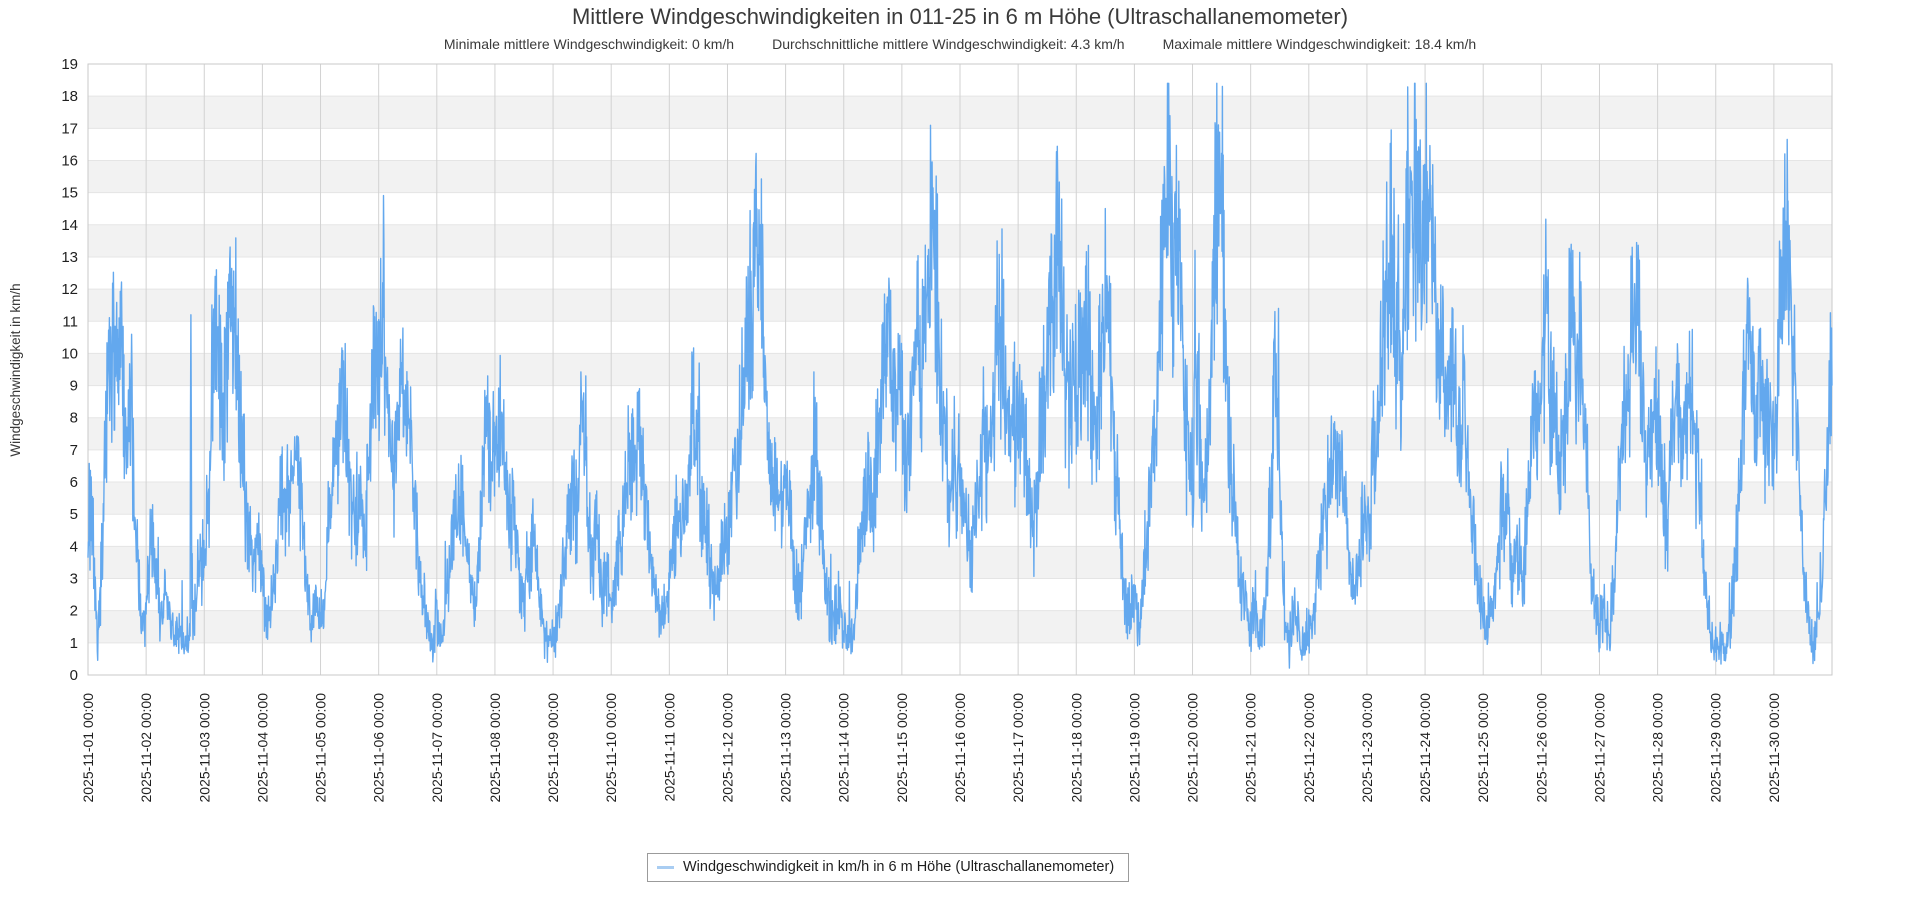  Describe the element at coordinates (1193, 748) in the screenshot. I see `svg-text: 2025-11-20 00:00` at that location.